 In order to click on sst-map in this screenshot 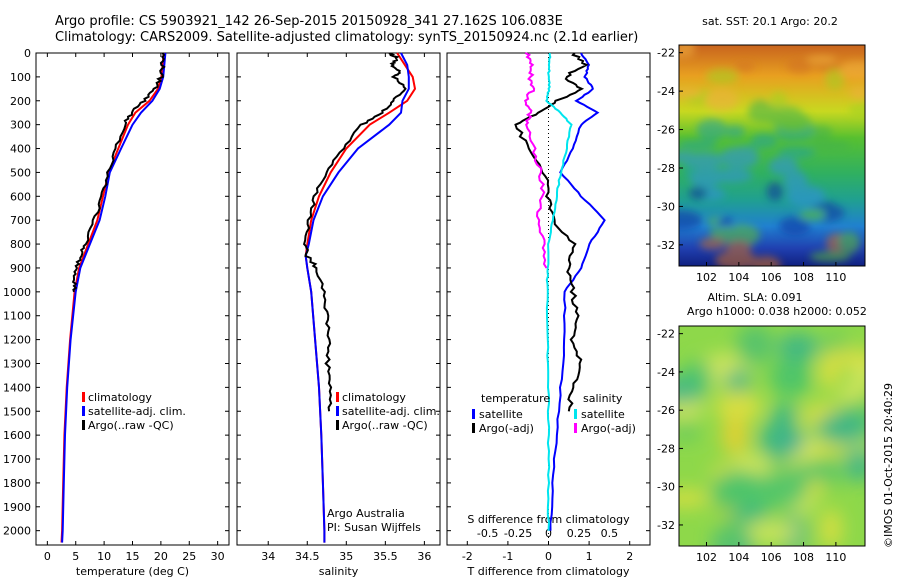, I will do `click(772, 155)`.